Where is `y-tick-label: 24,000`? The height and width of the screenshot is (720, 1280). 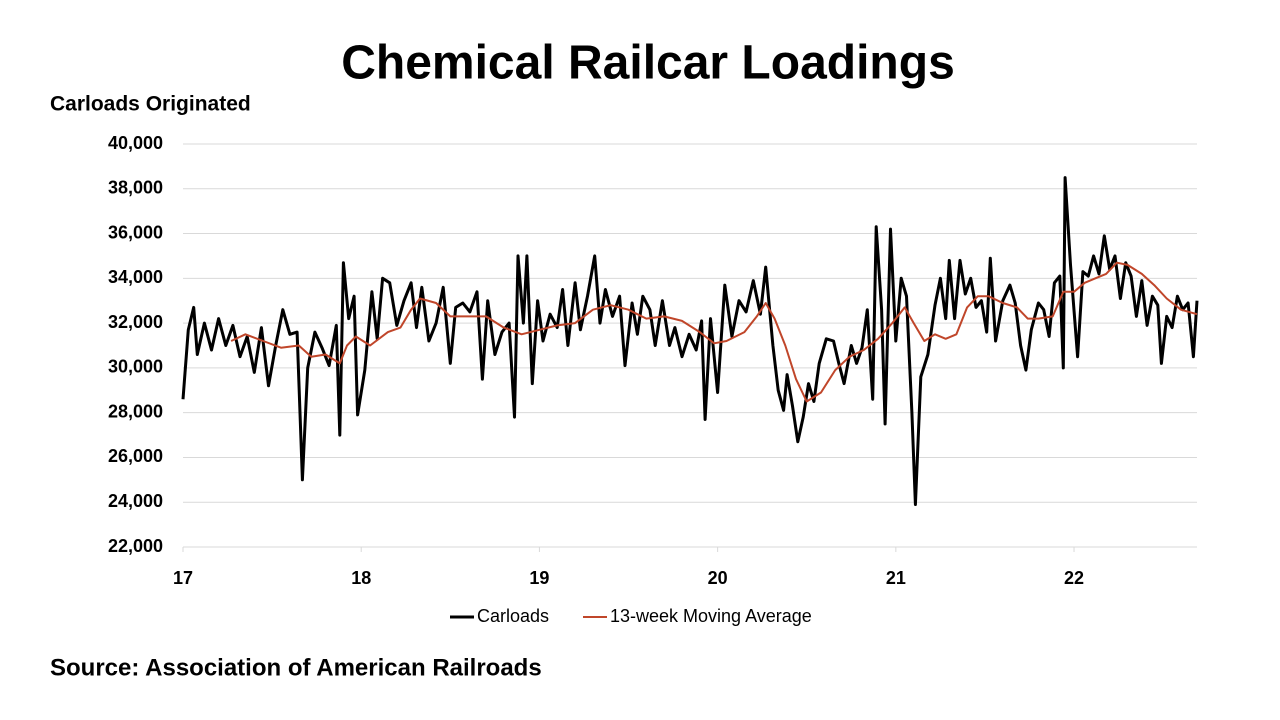 y-tick-label: 24,000 is located at coordinates (135, 501).